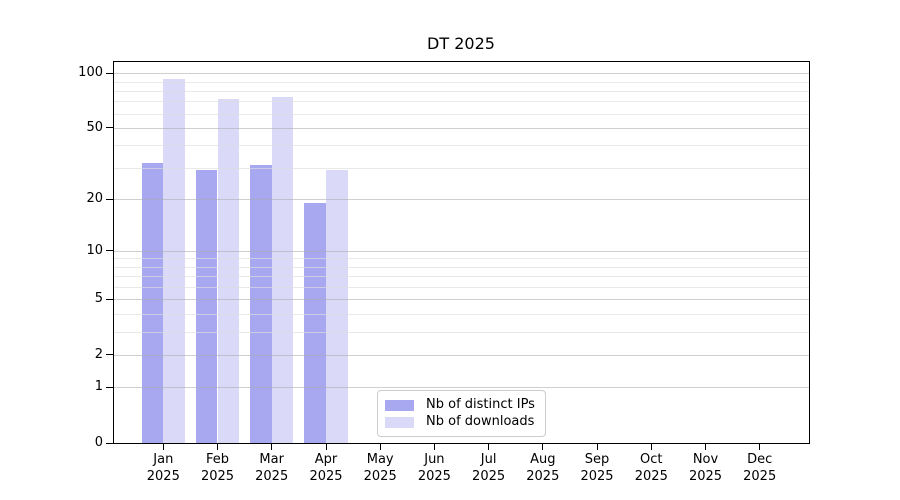 Image resolution: width=900 pixels, height=500 pixels. I want to click on y-tick-label: 100, so click(90, 73).